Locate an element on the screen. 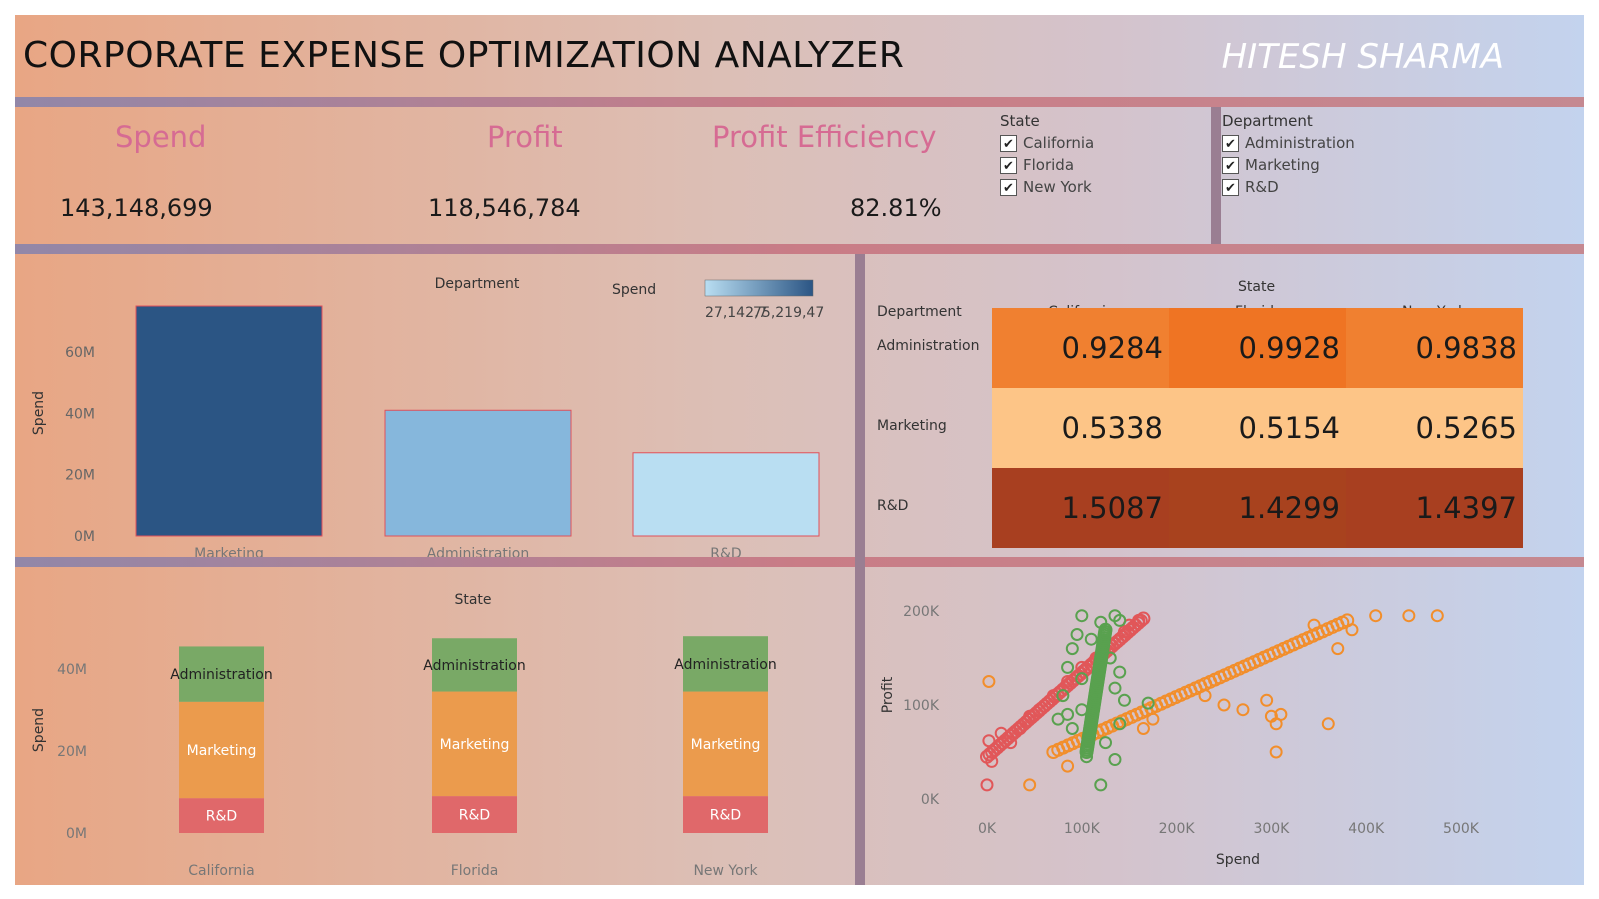 The image size is (1599, 899). y-tick-label: 60M is located at coordinates (80, 353).